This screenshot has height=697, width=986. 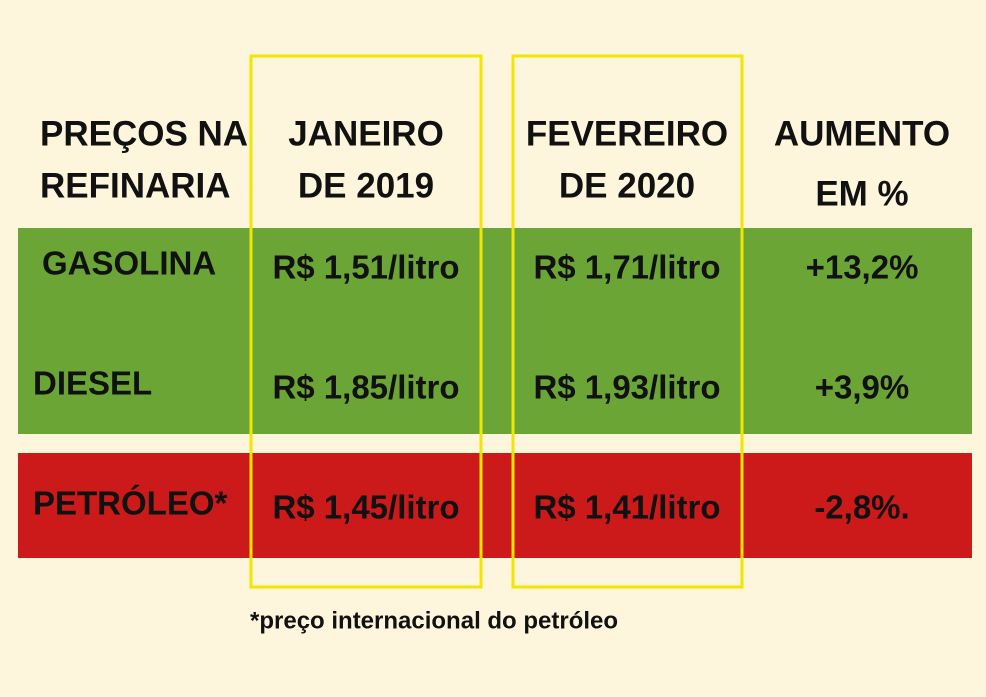 What do you see at coordinates (129, 263) in the screenshot?
I see `row-label: GASOLINA` at bounding box center [129, 263].